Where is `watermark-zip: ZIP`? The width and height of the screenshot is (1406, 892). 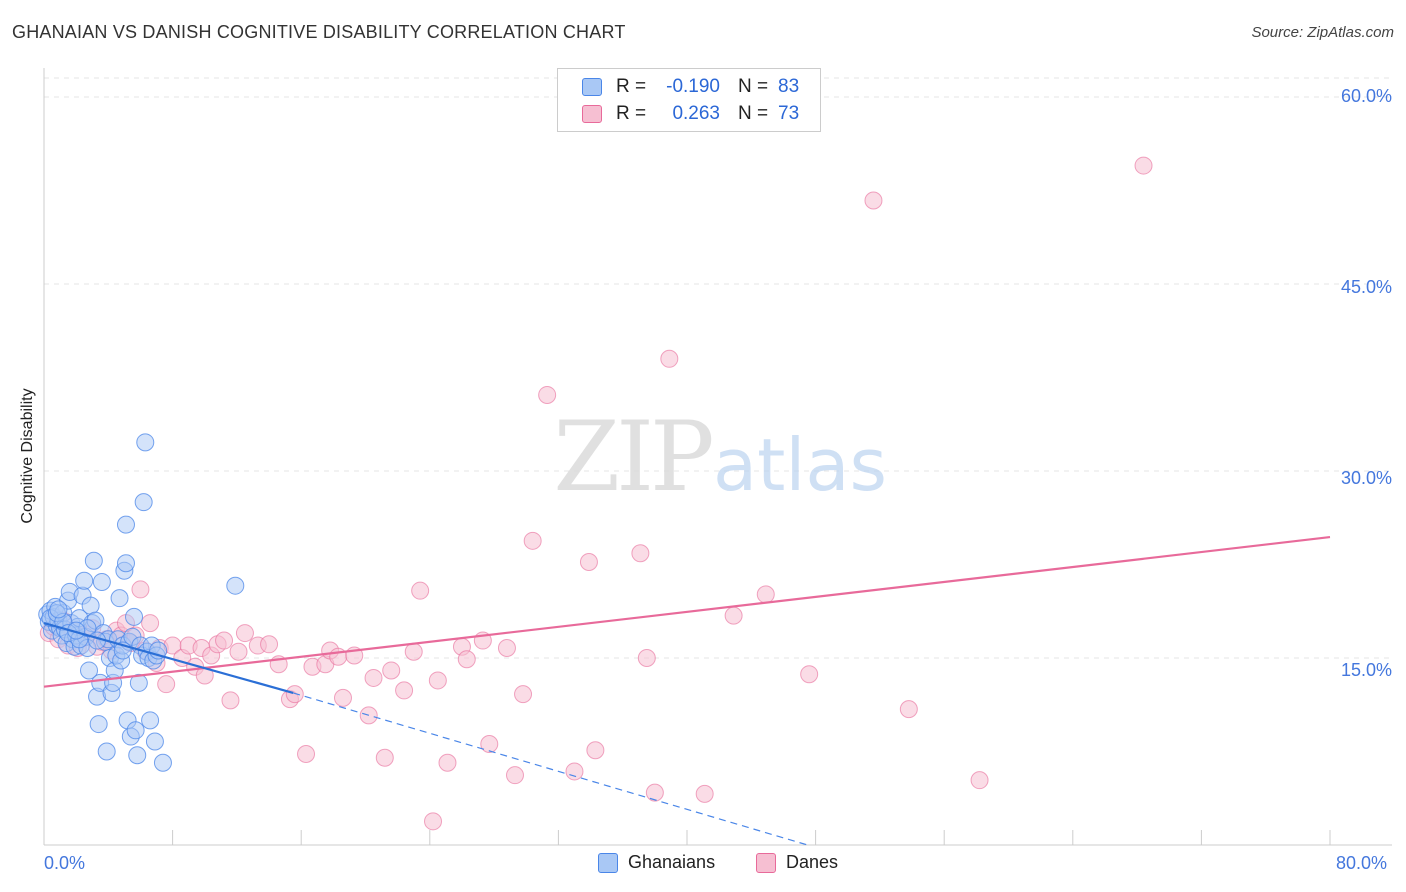
watermark-zip: ZIP is located at coordinates (632, 457).